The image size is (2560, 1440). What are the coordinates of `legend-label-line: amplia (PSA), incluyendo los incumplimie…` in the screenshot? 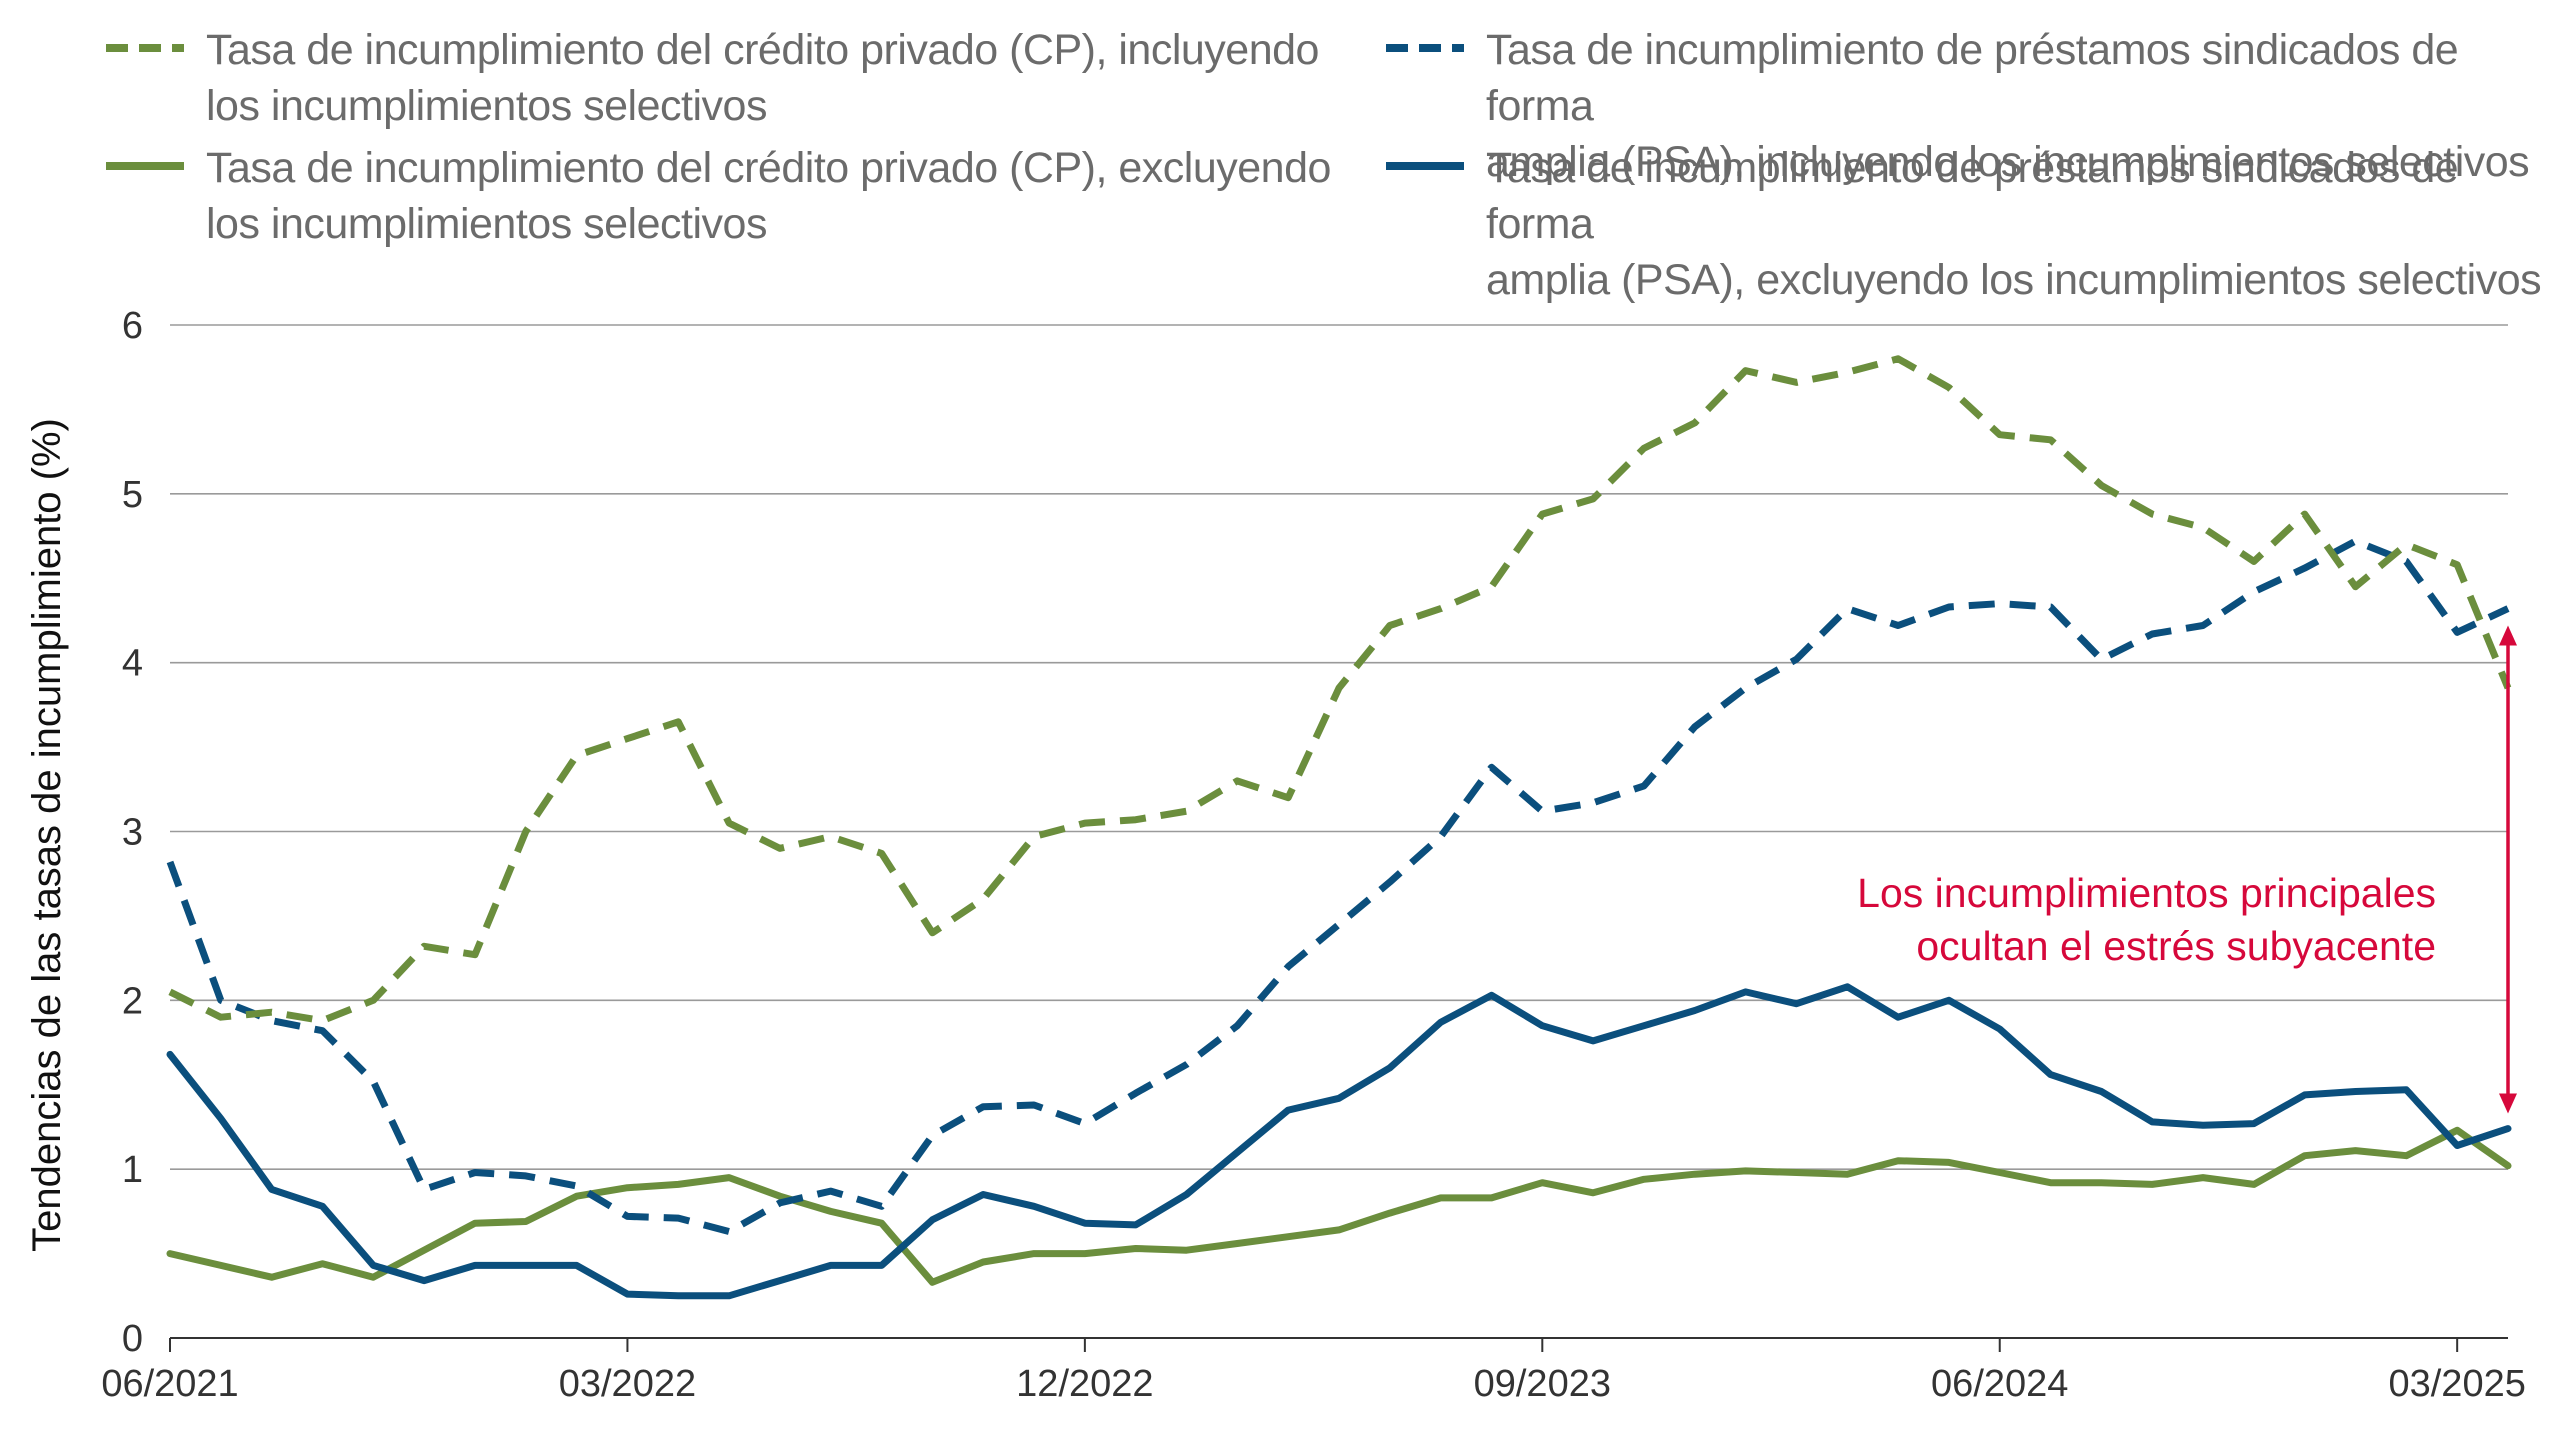 It's located at (2008, 162).